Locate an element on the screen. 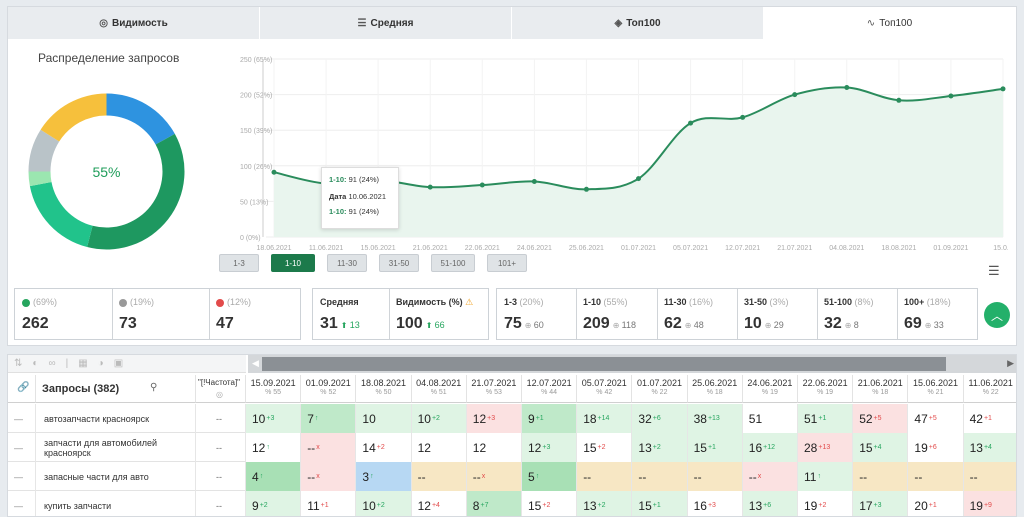  freq-col-header: "[!Частота]" ◎ is located at coordinates (221, 389).